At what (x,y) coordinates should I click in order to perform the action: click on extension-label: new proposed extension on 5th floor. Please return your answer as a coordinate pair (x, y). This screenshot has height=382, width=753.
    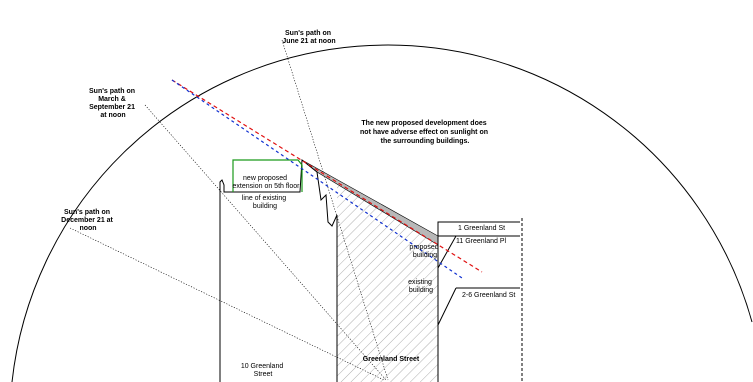
    Looking at the image, I should click on (267, 182).